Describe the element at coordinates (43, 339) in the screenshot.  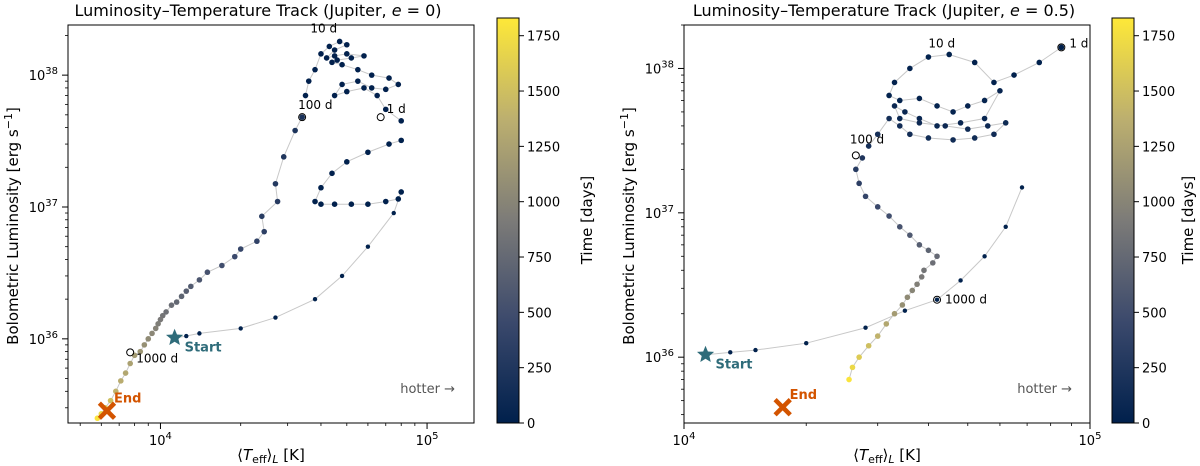
I see `y-tick-label: 1036` at that location.